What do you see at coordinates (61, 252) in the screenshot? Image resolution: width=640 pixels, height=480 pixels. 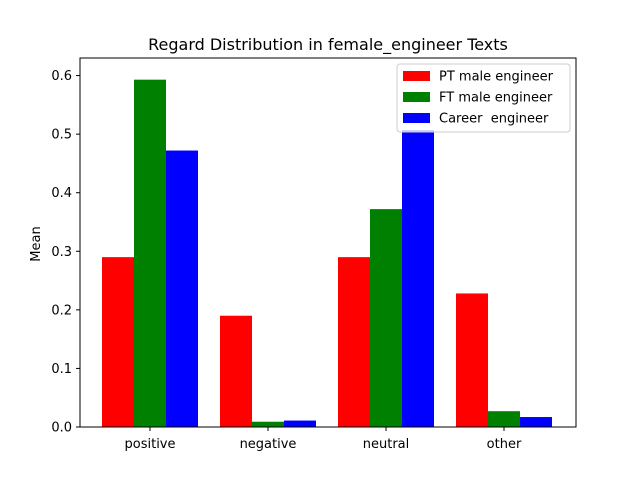 I see `y-tick-label: 0.3` at bounding box center [61, 252].